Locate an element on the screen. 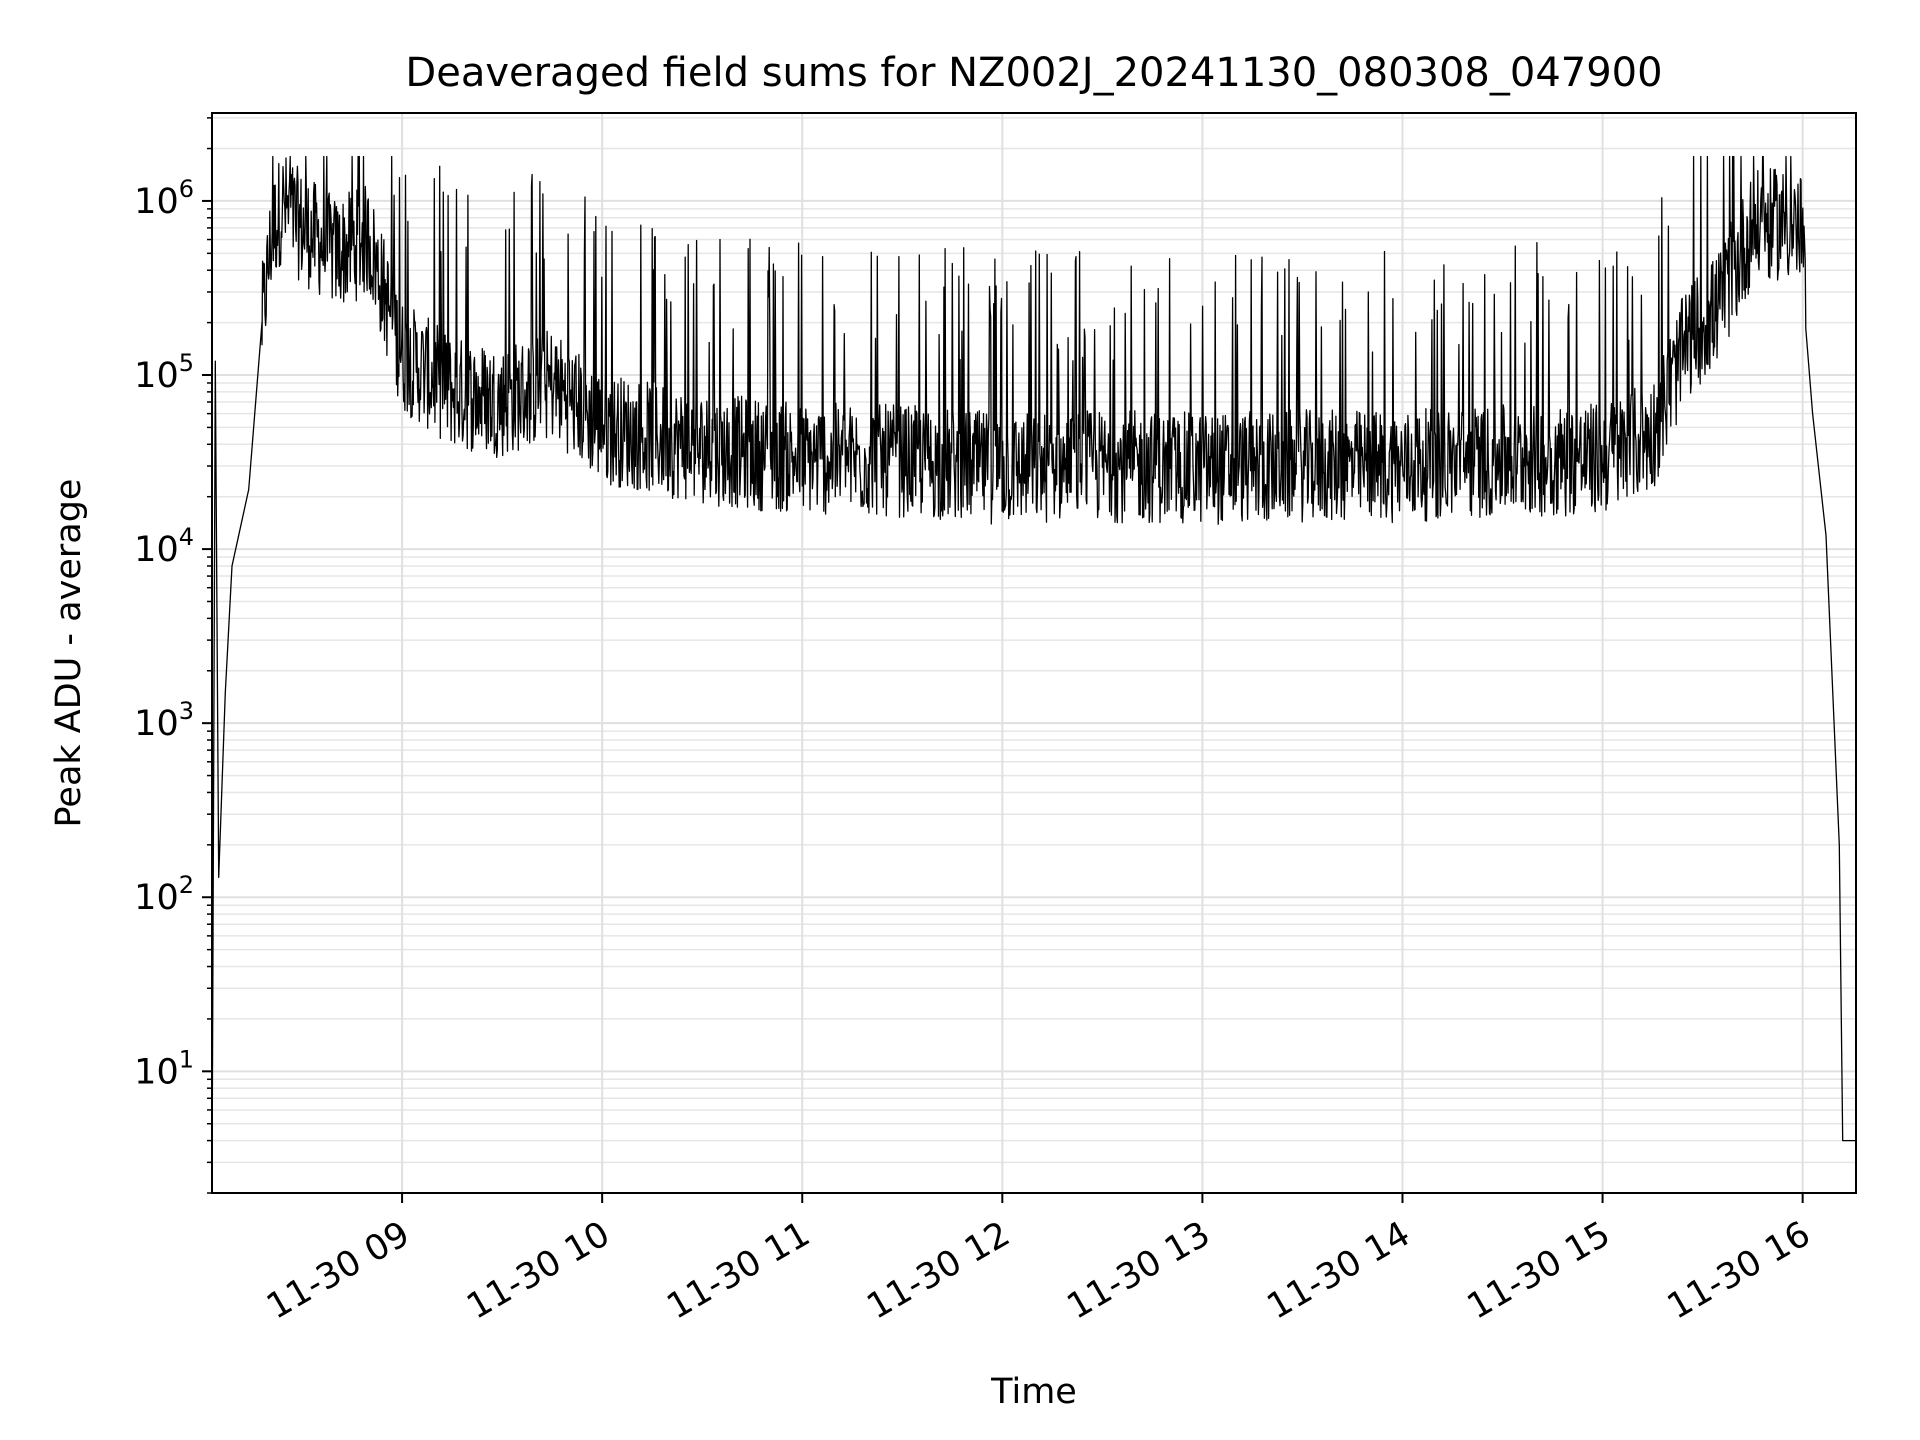  y-tick-label: 10³ is located at coordinates (164, 720).